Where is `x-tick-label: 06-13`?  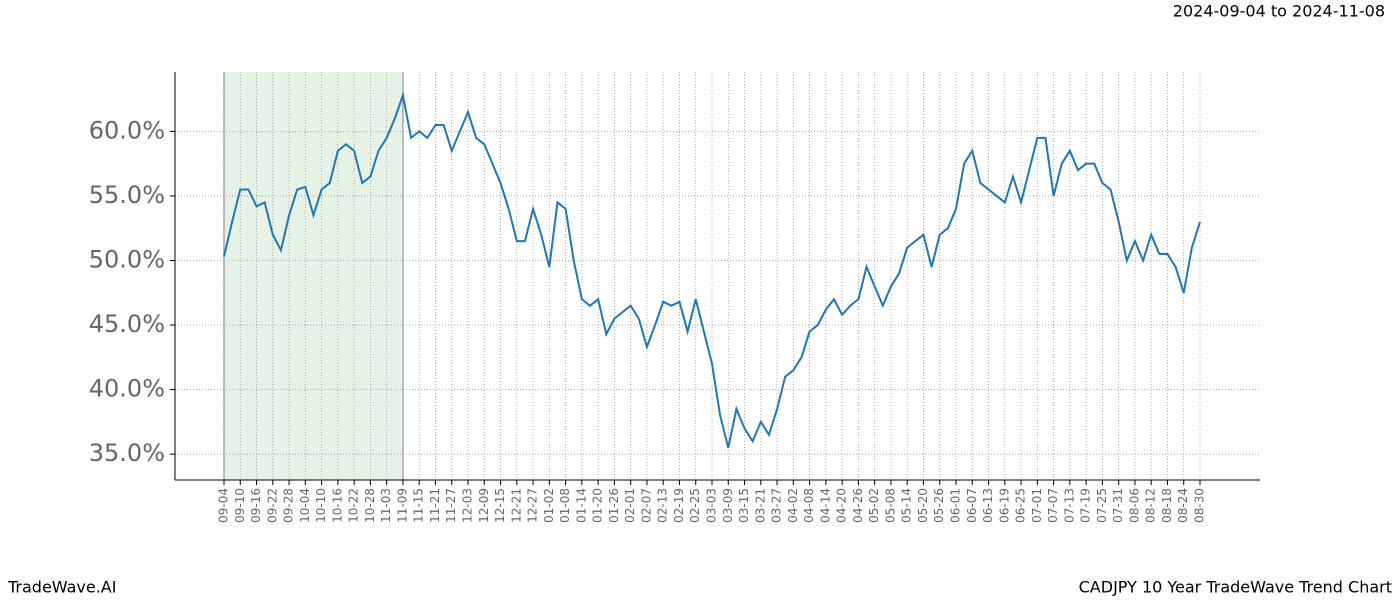
x-tick-label: 06-13 is located at coordinates (988, 505).